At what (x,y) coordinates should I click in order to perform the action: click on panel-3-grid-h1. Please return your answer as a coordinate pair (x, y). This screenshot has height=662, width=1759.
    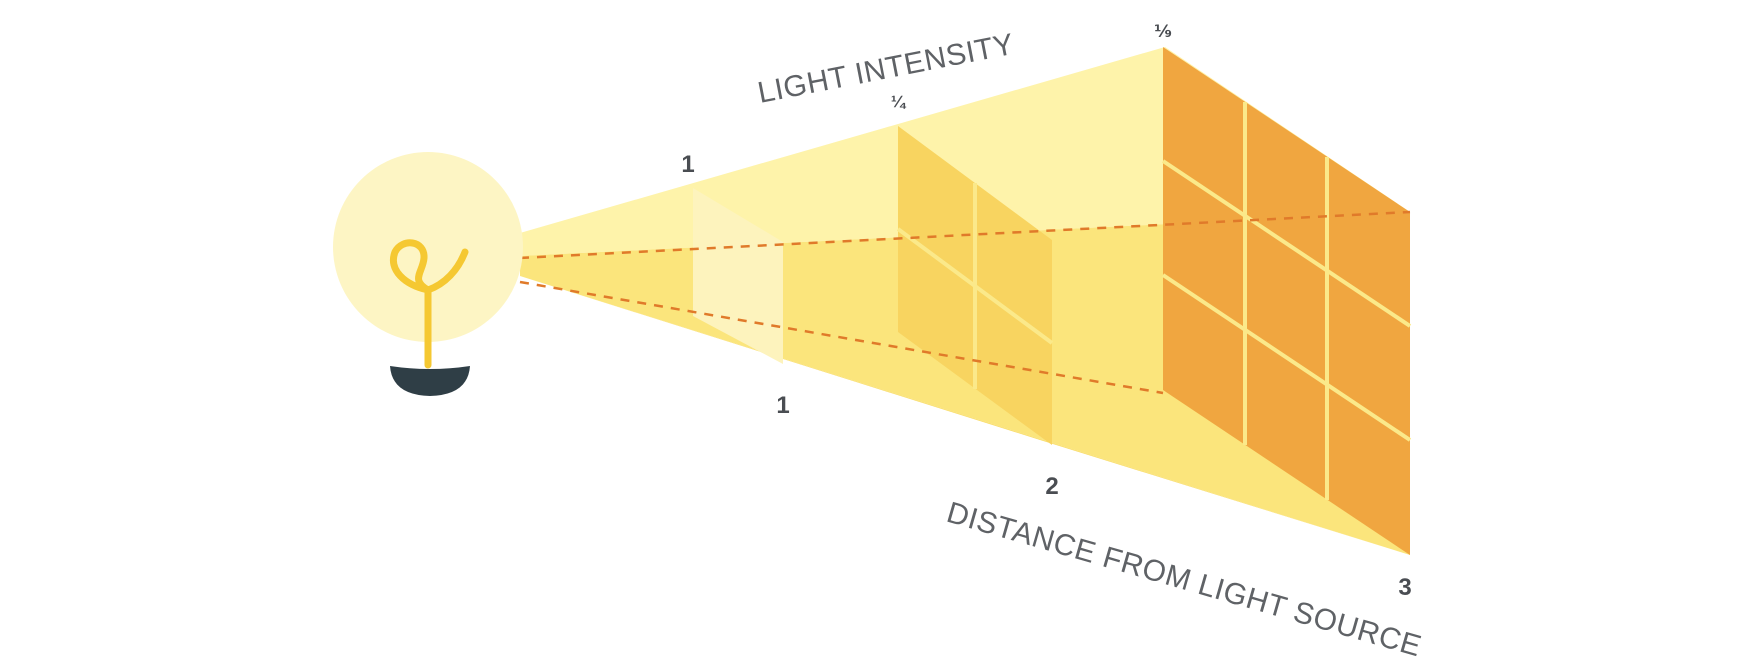
    Looking at the image, I should click on (1286, 243).